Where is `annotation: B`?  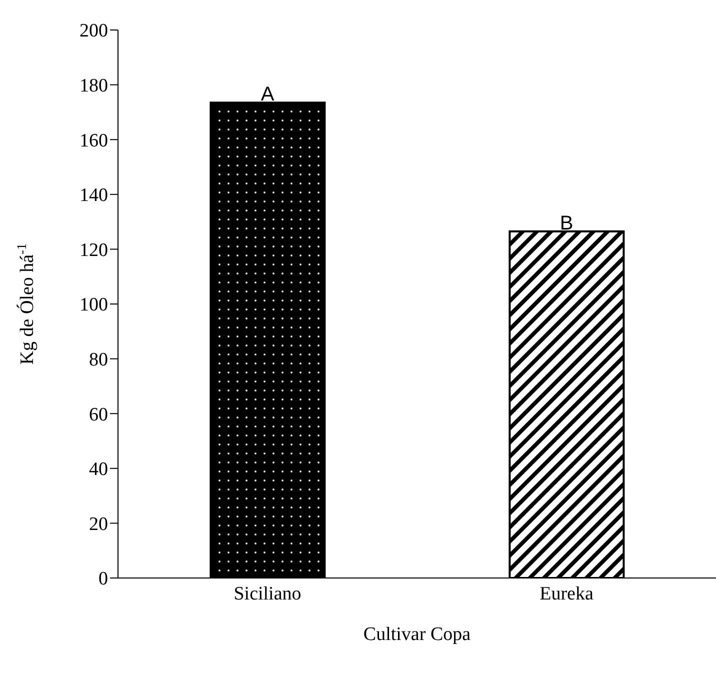
annotation: B is located at coordinates (567, 223).